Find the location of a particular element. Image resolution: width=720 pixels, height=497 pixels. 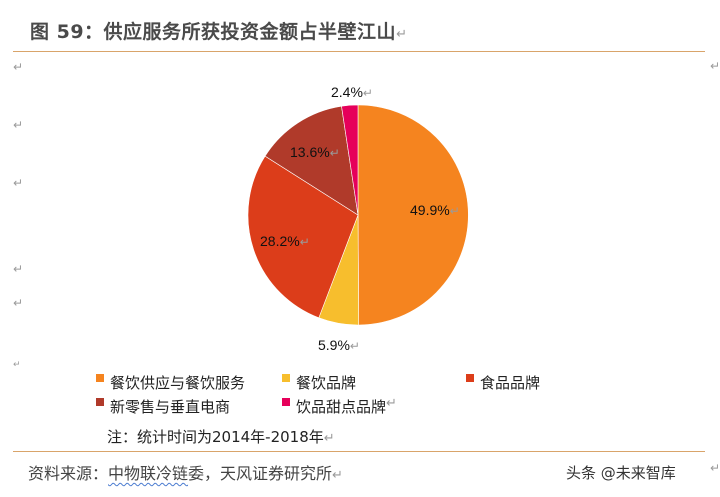

data-label-new-retail: 13.6%↵ is located at coordinates (315, 152).